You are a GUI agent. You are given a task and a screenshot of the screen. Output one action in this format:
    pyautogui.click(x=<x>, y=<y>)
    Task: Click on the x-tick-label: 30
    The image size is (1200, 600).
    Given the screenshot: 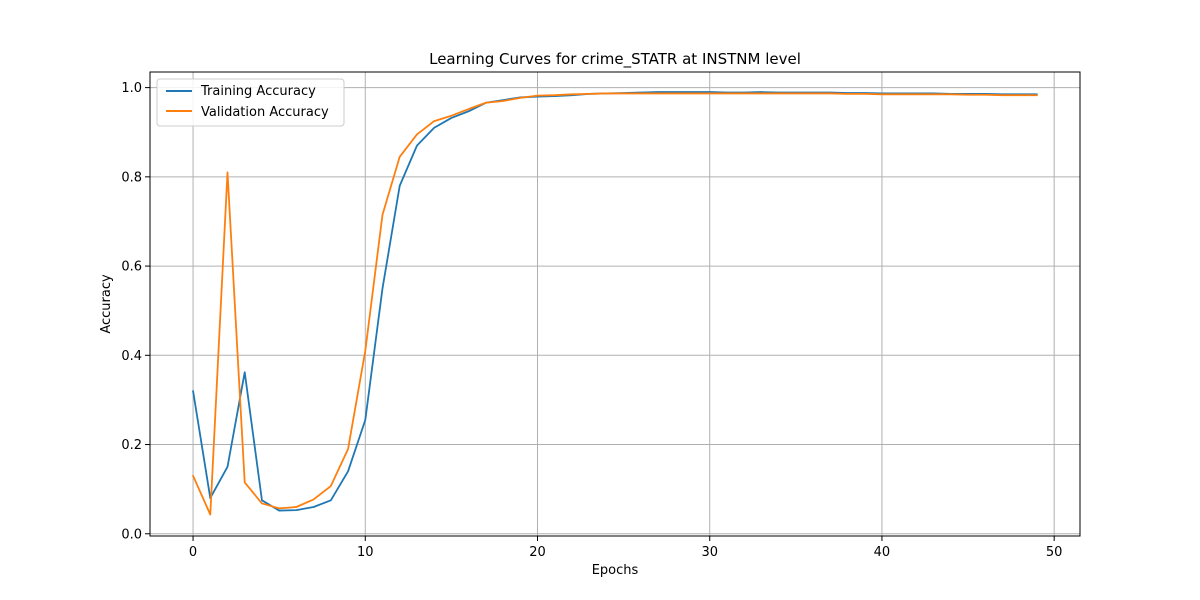 What is the action you would take?
    pyautogui.click(x=709, y=552)
    